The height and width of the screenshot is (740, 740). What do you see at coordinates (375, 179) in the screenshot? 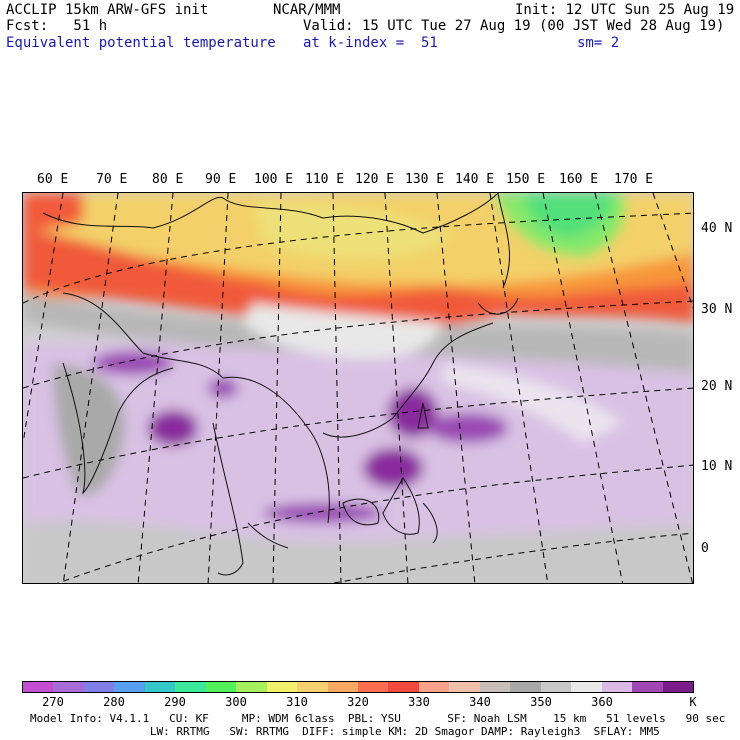
I see `lon-label: 120 E` at bounding box center [375, 179].